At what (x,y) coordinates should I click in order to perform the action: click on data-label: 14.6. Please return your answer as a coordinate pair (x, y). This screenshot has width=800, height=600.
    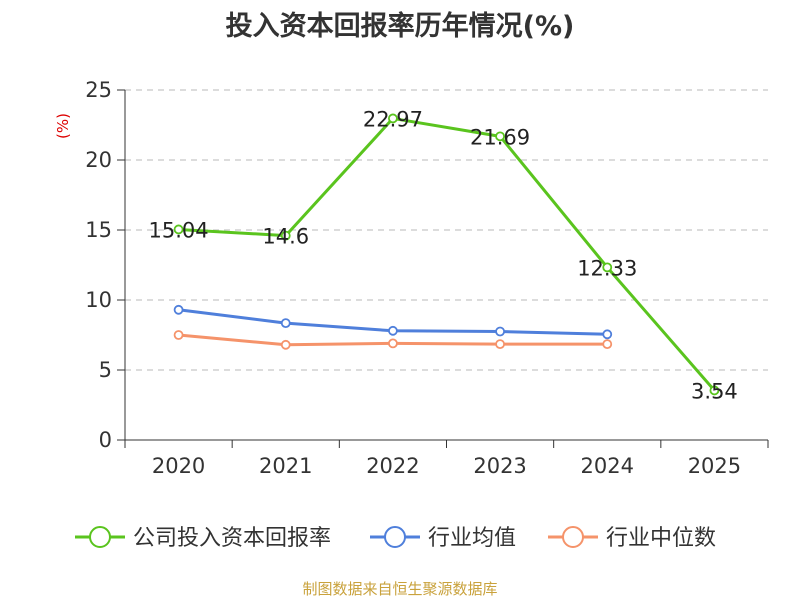
    Looking at the image, I should click on (285, 237).